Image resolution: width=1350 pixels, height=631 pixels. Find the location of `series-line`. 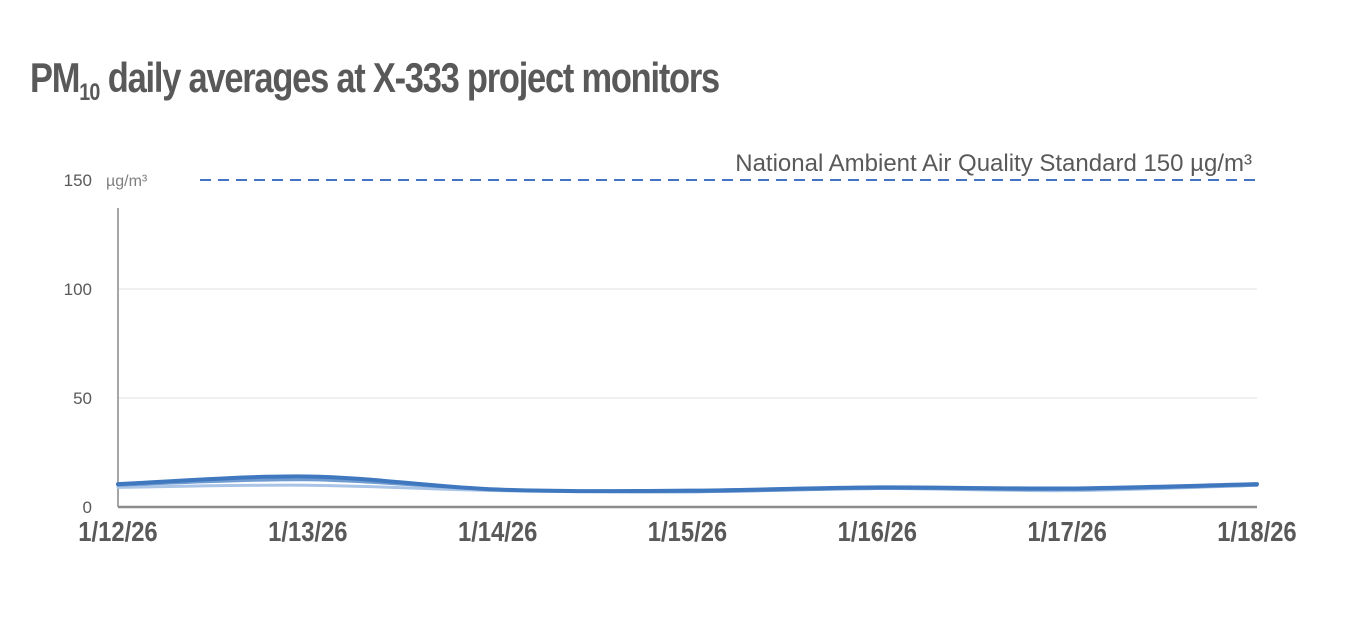

series-line is located at coordinates (687, 484).